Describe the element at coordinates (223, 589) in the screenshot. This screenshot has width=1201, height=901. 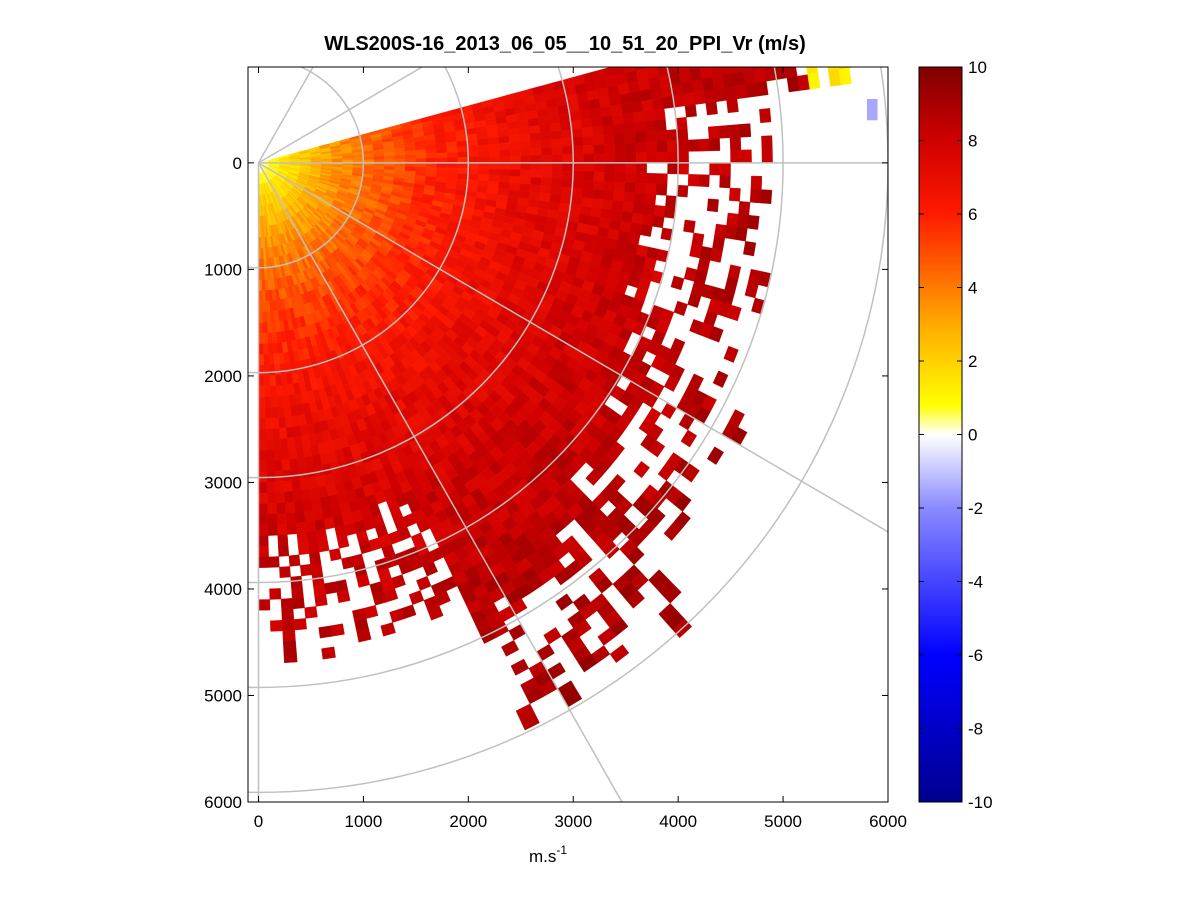
I see `y-tick-label: 4000` at that location.